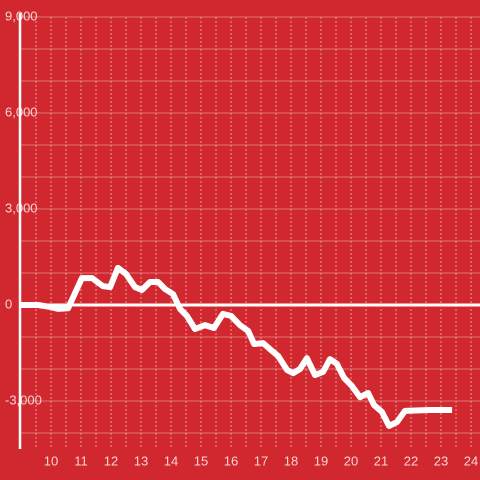 The height and width of the screenshot is (480, 480). What do you see at coordinates (351, 460) in the screenshot?
I see `x-tick-label: 20` at bounding box center [351, 460].